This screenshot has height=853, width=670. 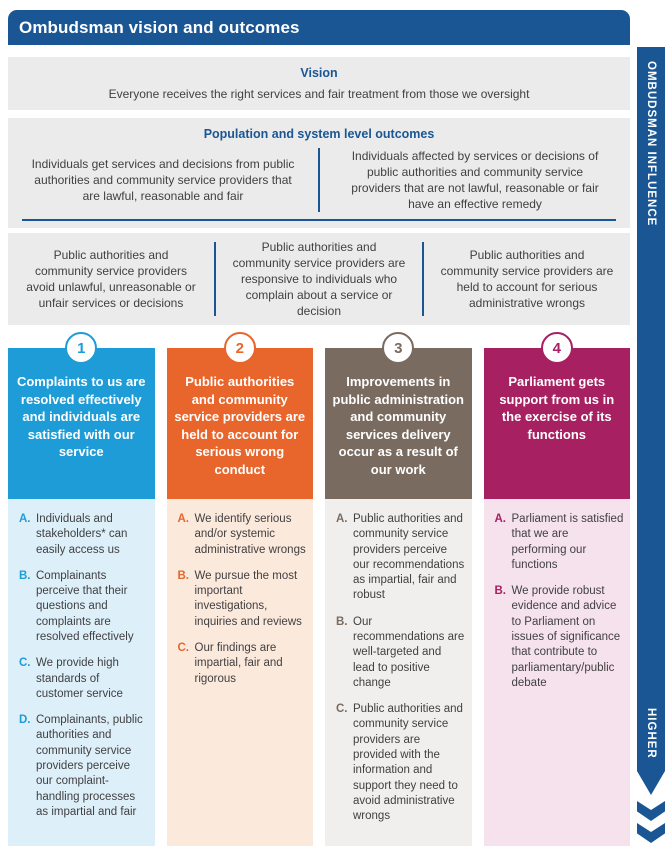 I want to click on outcome-number-badge: 3, so click(x=398, y=348).